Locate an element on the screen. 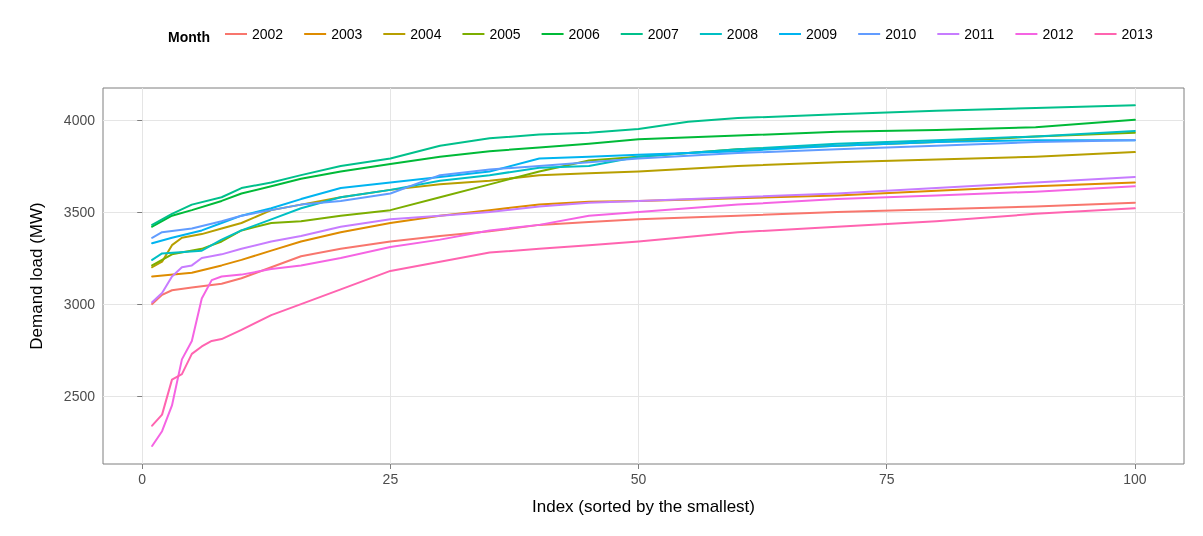 Image resolution: width=1203 pixels, height=536 pixels. legend-label: 2004 is located at coordinates (426, 34).